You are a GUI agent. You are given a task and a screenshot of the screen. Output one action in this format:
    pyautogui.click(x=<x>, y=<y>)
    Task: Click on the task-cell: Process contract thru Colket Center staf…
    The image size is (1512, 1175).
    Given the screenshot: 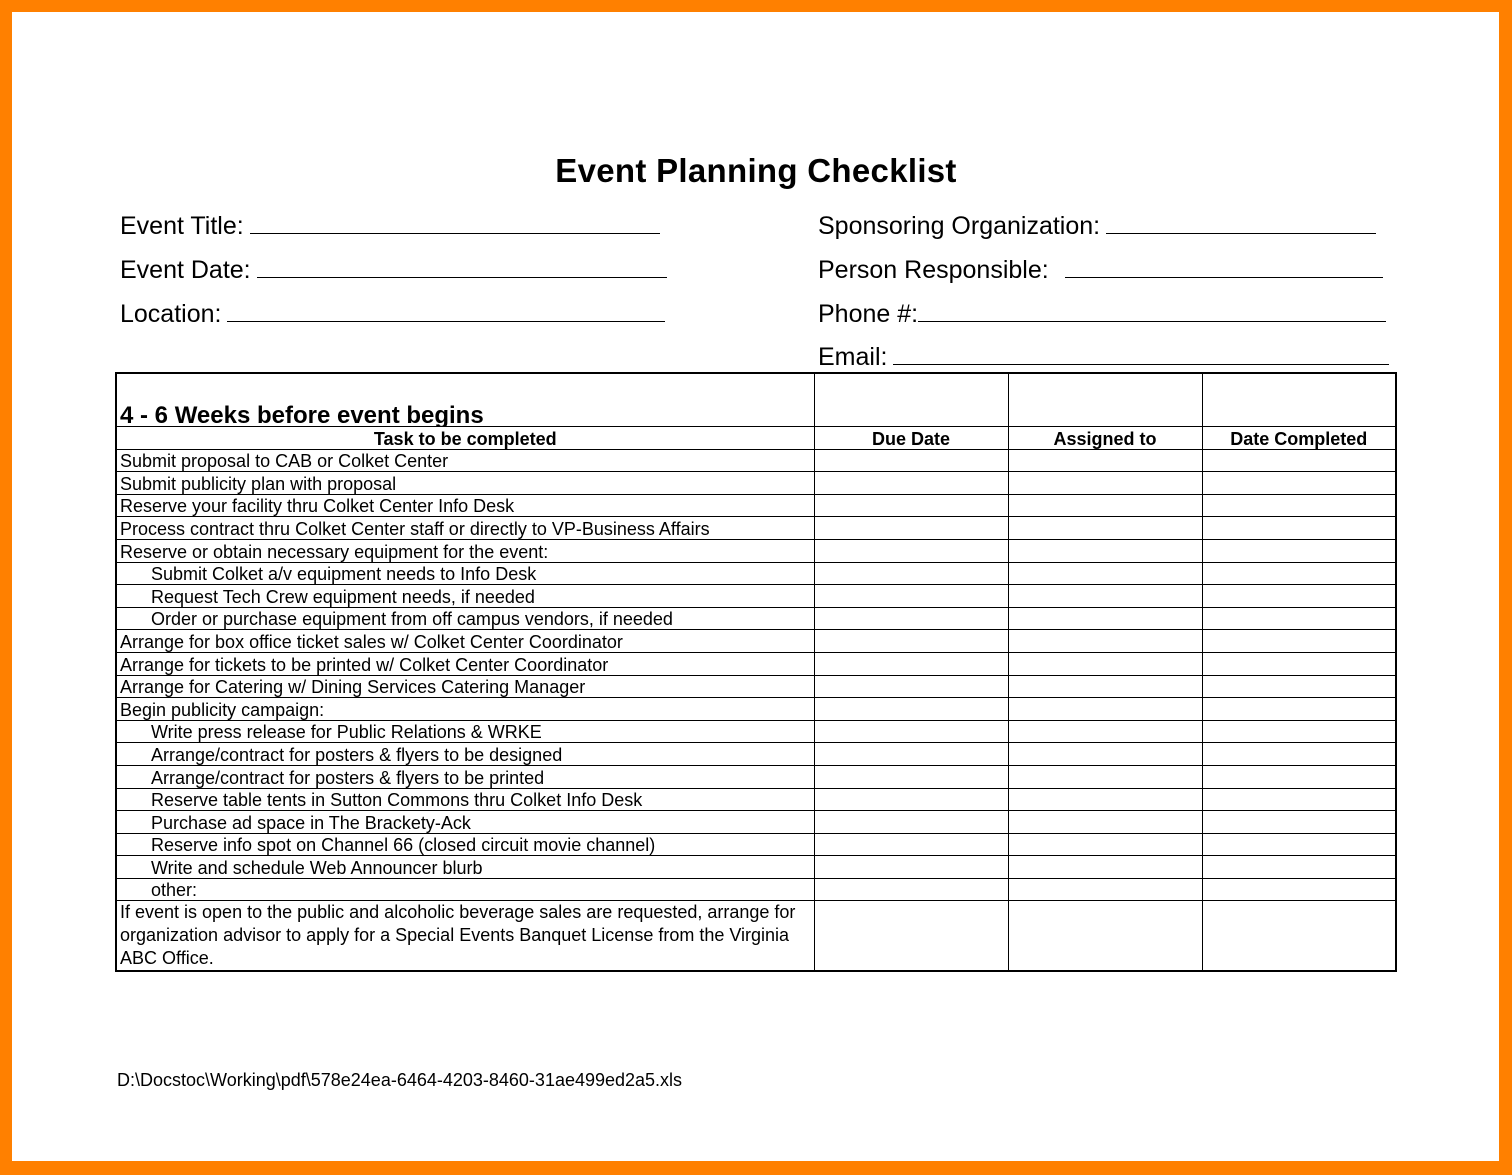 What is the action you would take?
    pyautogui.click(x=465, y=528)
    